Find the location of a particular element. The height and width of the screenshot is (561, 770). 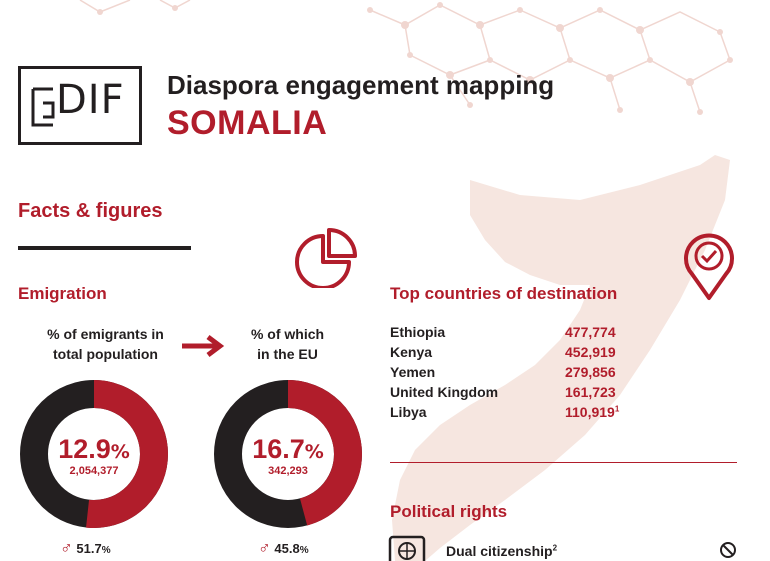

emigration-heading: Emigration is located at coordinates (62, 293).